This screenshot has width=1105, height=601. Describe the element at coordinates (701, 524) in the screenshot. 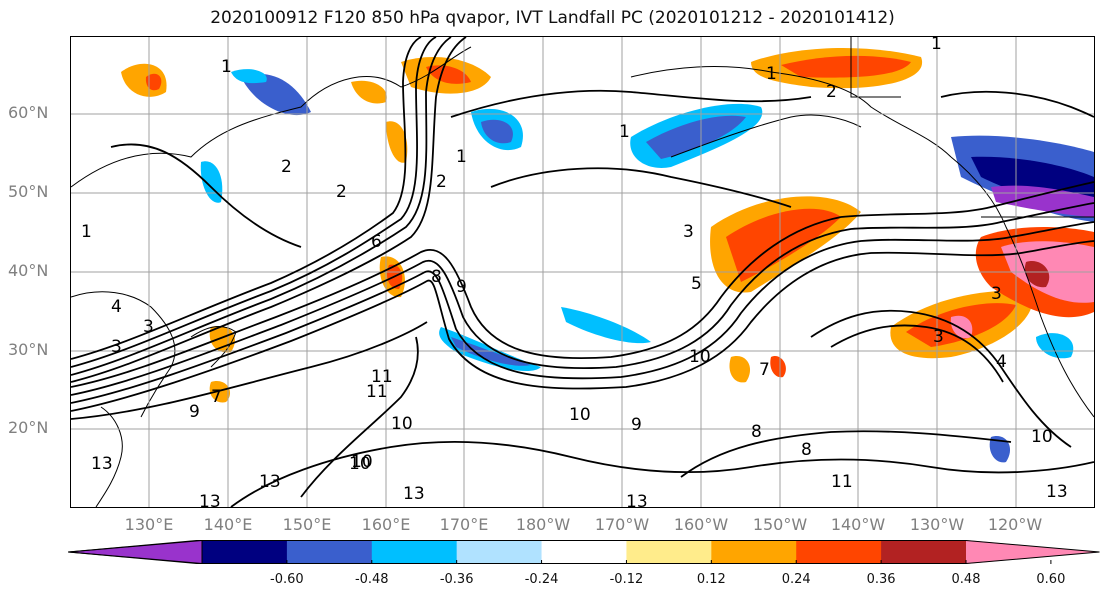

I see `lon-label: 160°W` at that location.